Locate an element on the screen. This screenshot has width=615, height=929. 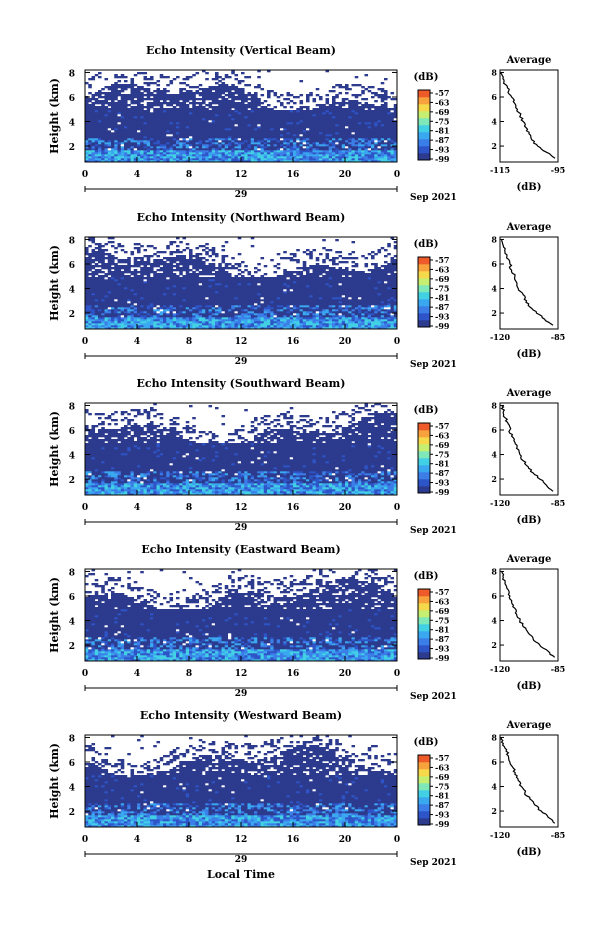
colorbar-swatch is located at coordinates (424, 150).